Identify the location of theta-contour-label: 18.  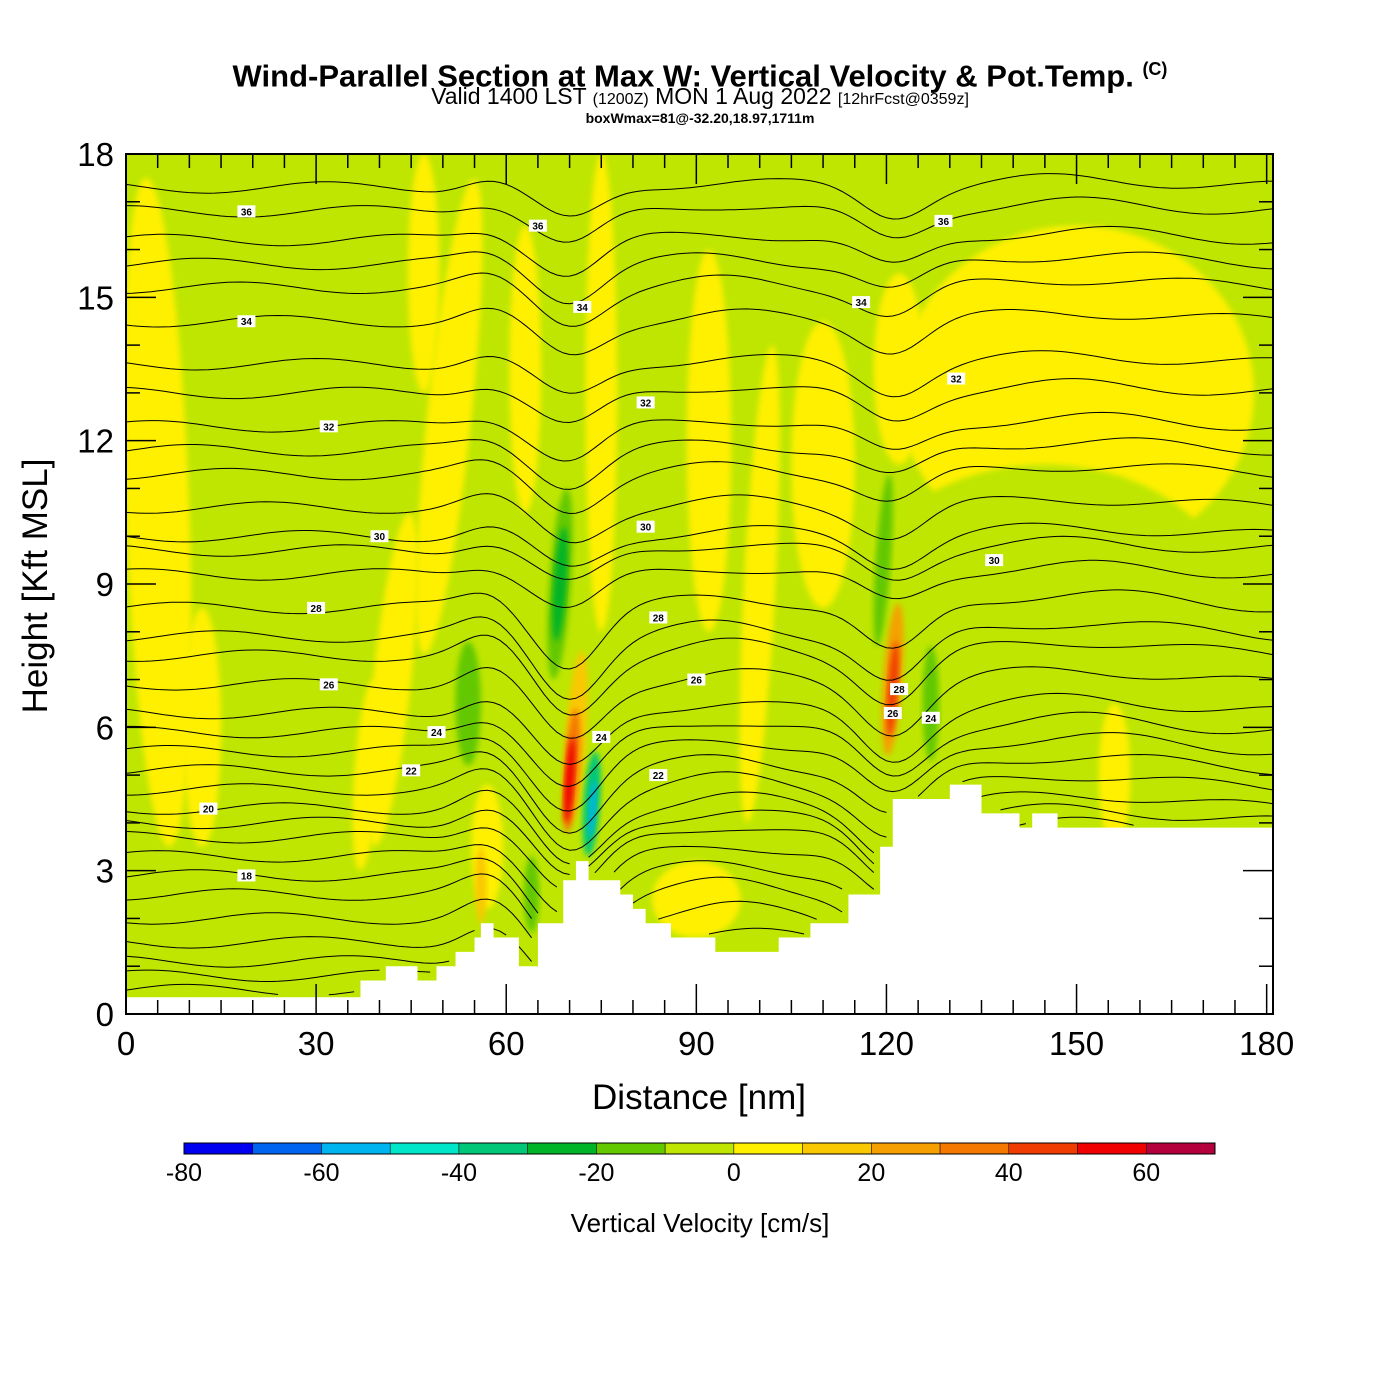
(246, 875).